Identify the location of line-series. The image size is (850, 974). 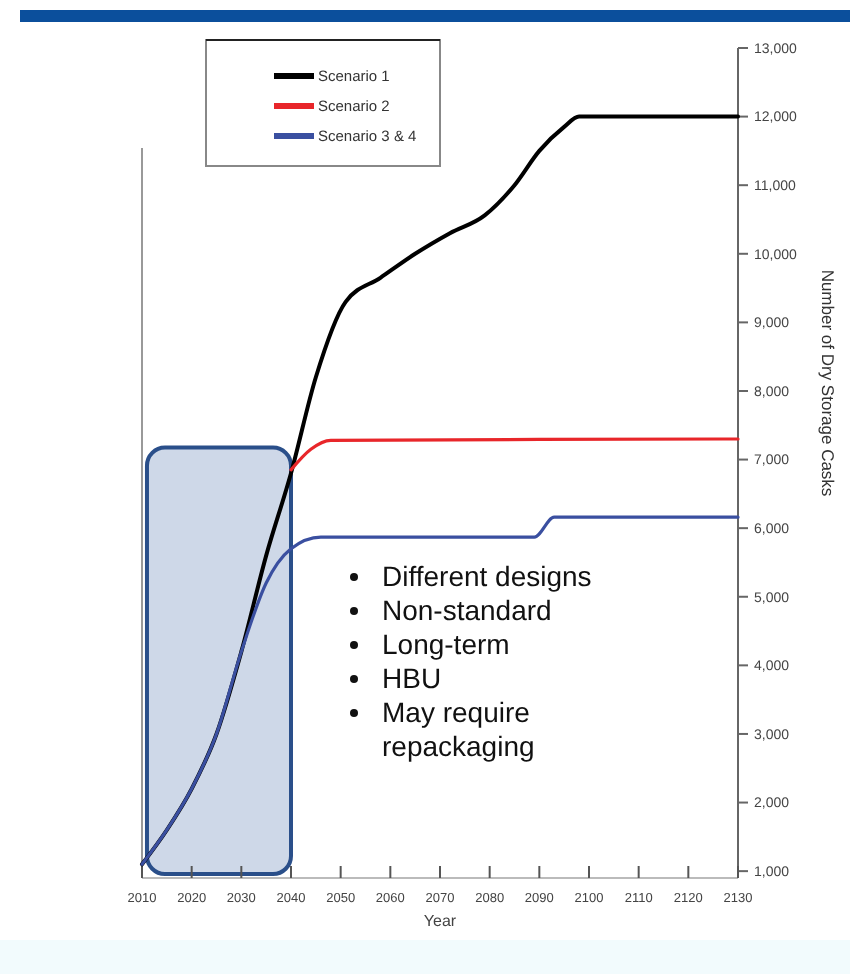
(514, 454).